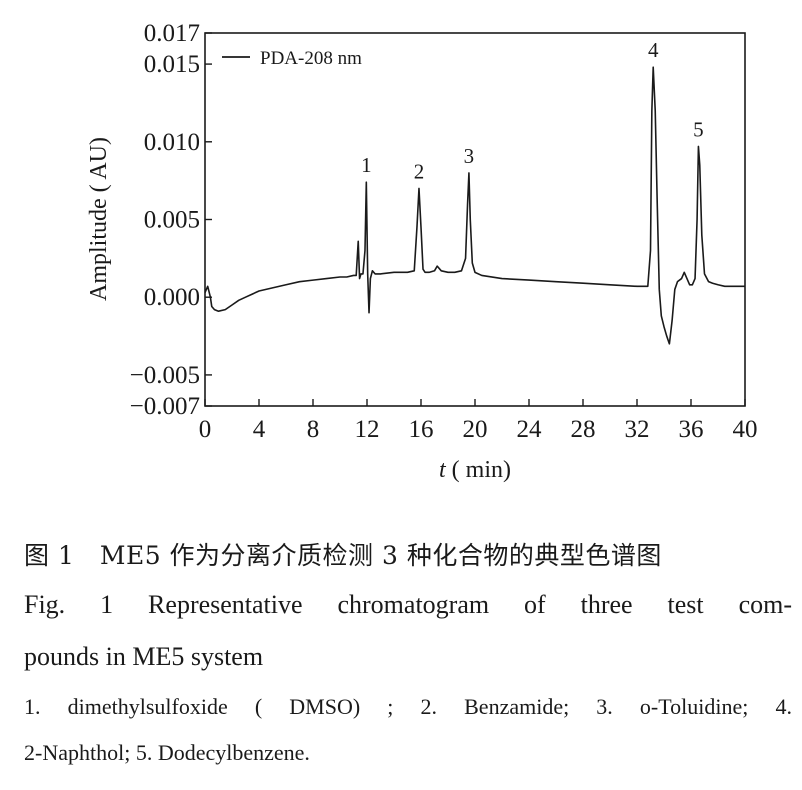 This screenshot has width=802, height=790. What do you see at coordinates (165, 375) in the screenshot?
I see `y-tick-label: −0.005` at bounding box center [165, 375].